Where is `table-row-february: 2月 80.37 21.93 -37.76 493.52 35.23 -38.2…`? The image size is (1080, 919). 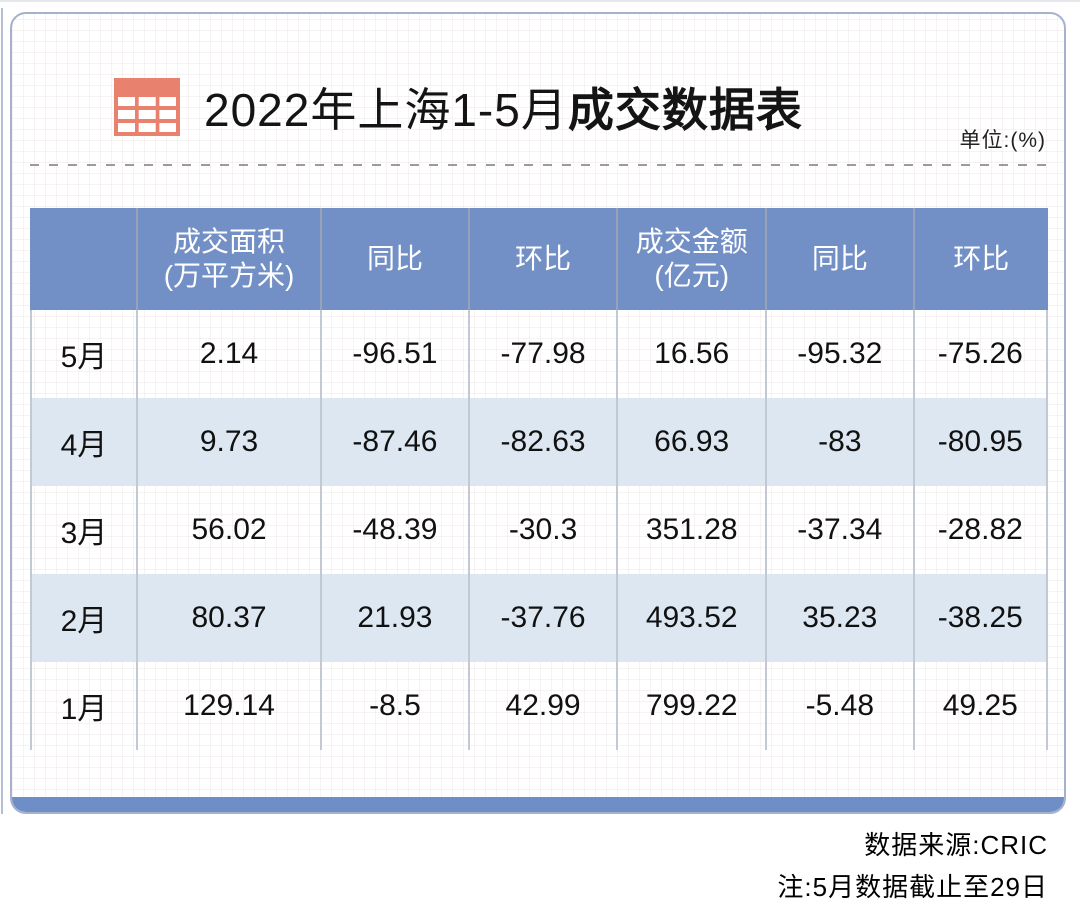 table-row-february: 2月 80.37 21.93 -37.76 493.52 35.23 -38.2… is located at coordinates (539, 618).